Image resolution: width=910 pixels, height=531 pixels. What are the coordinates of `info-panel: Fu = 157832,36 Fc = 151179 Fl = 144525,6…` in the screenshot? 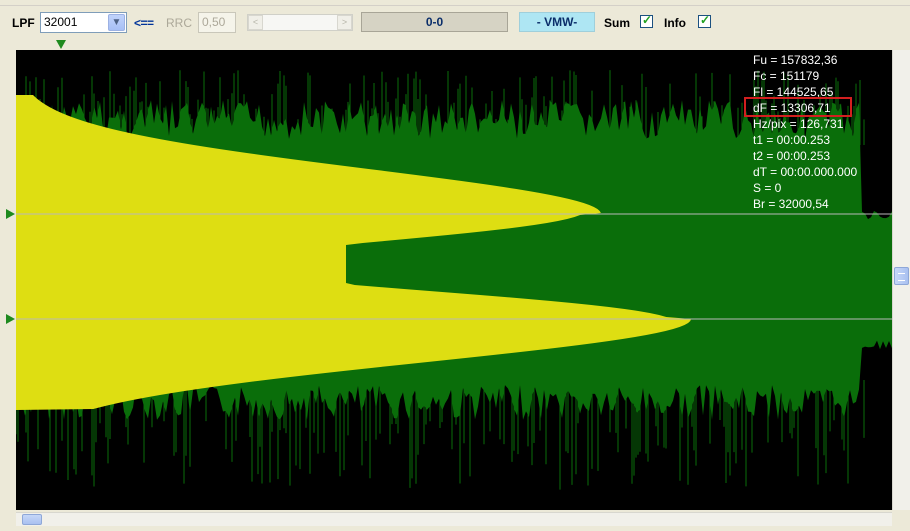 It's located at (817, 132).